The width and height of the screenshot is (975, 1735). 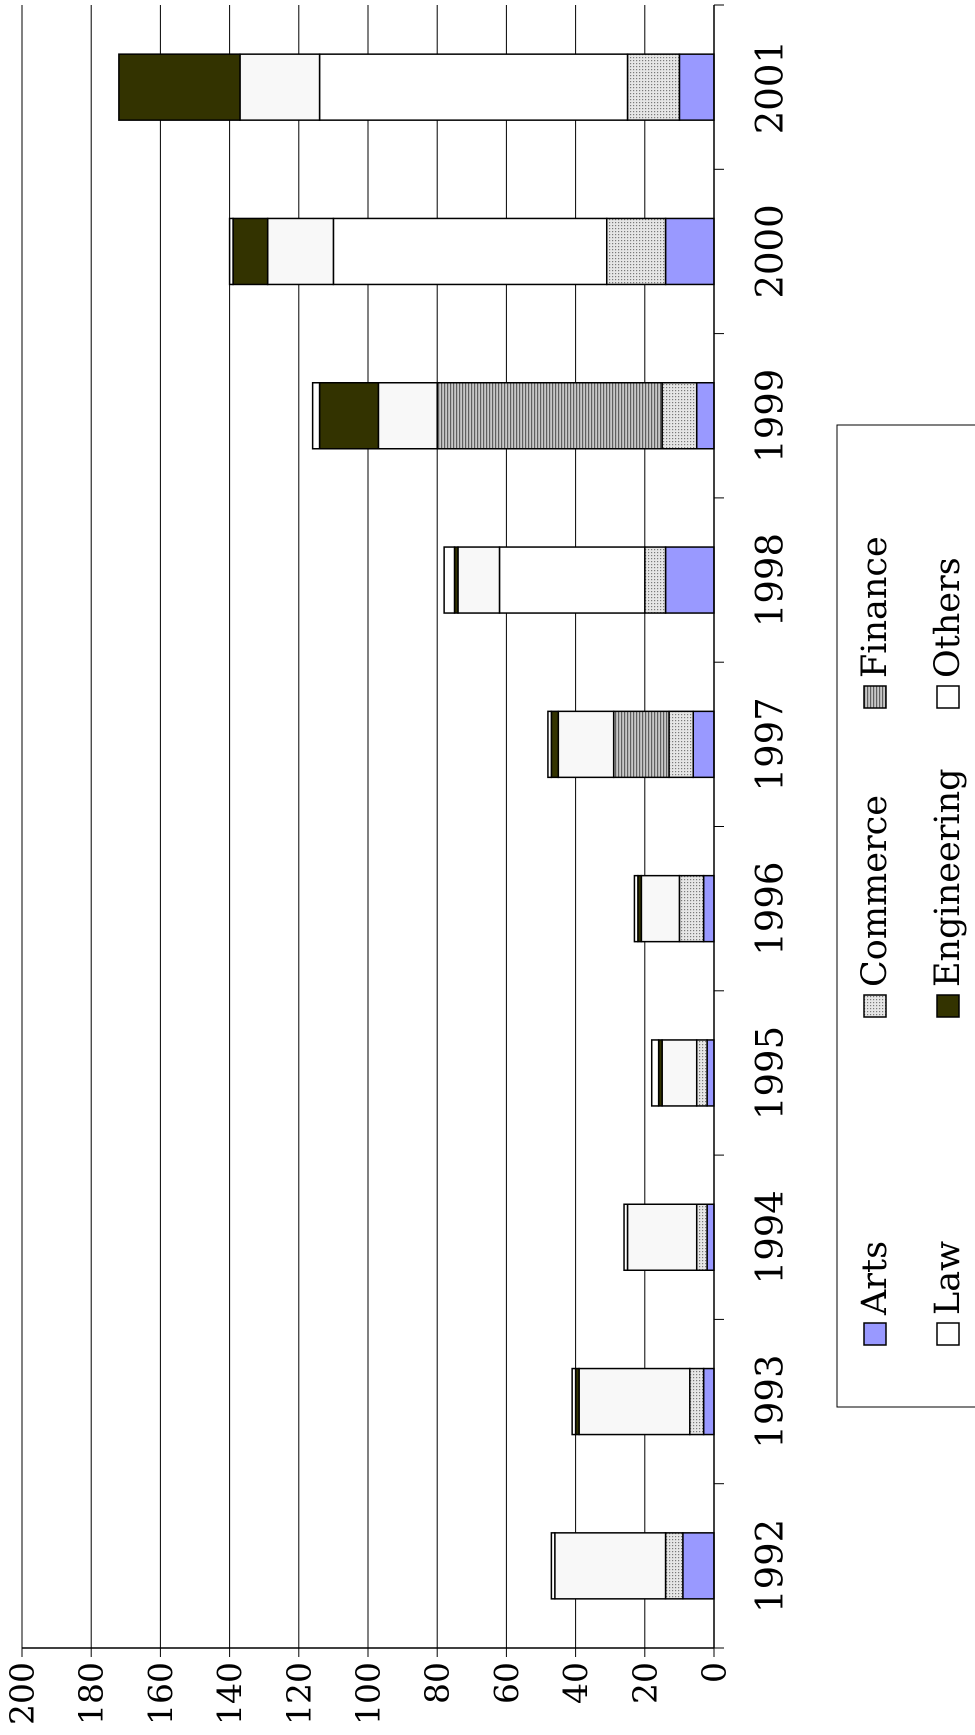 I want to click on value-tick-label: 20, so click(x=644, y=1683).